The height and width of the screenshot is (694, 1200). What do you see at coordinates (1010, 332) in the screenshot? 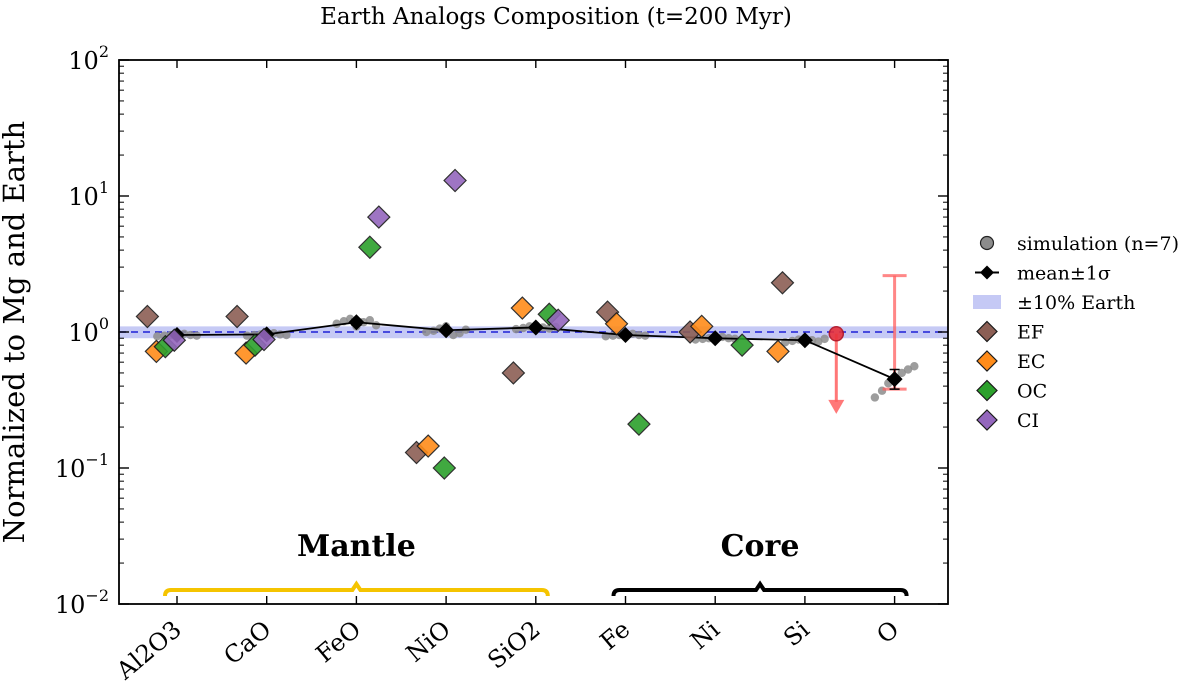
I see `legend-item: EF` at bounding box center [1010, 332].